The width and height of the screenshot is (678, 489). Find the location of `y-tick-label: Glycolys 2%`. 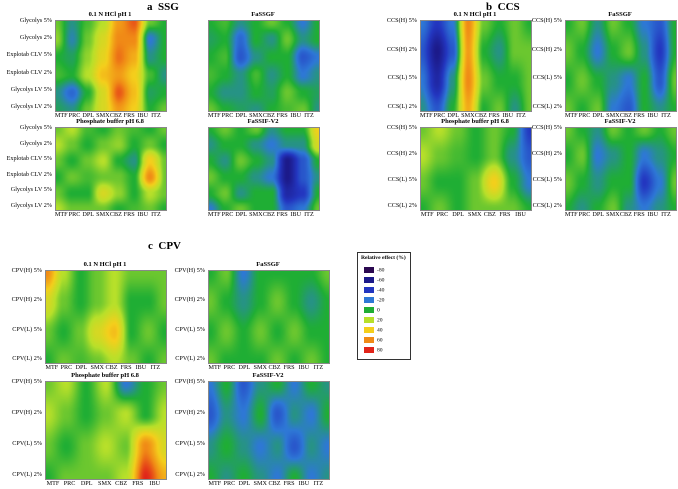

y-tick-label: Glycolys 2% is located at coordinates (35, 38).